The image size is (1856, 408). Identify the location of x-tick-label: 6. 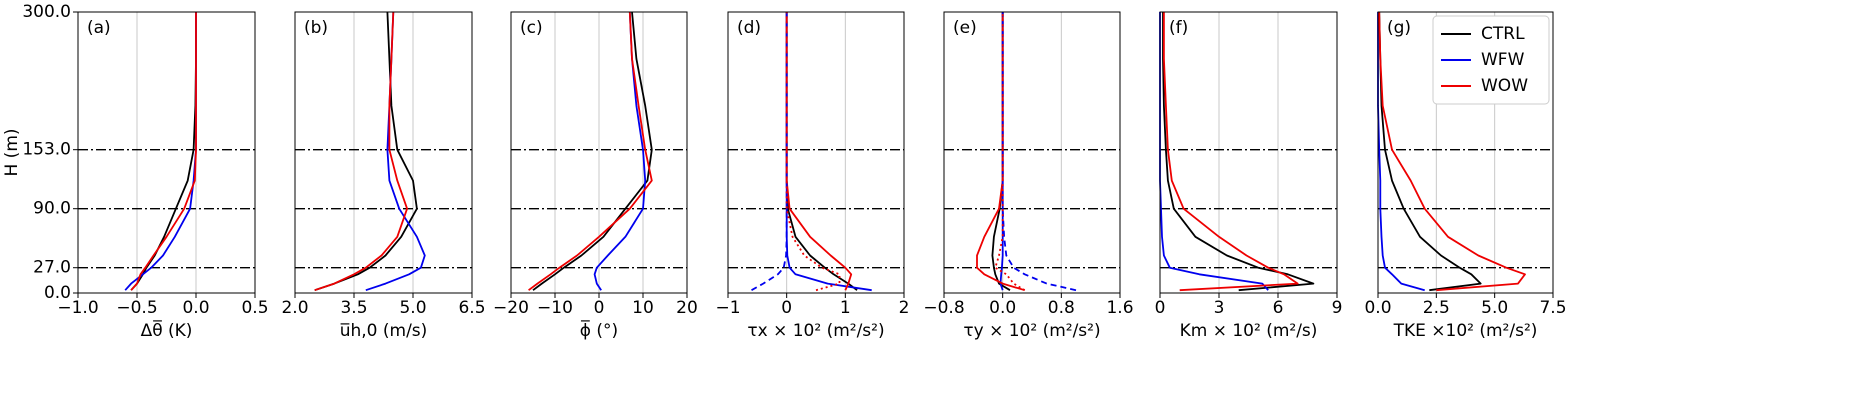
(1278, 308).